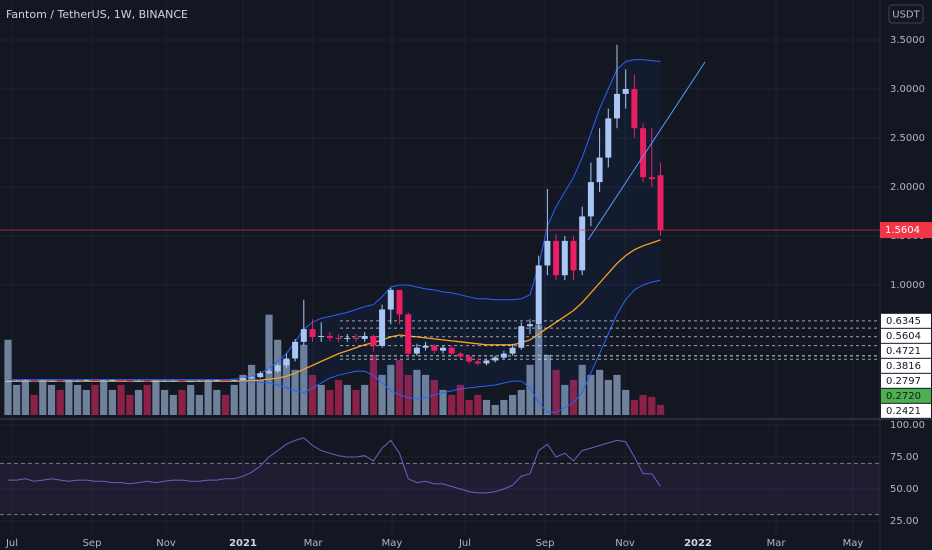 The image size is (932, 550). I want to click on chart-title: Fantom / TetherUS, 1W, BINANCE, so click(97, 14).